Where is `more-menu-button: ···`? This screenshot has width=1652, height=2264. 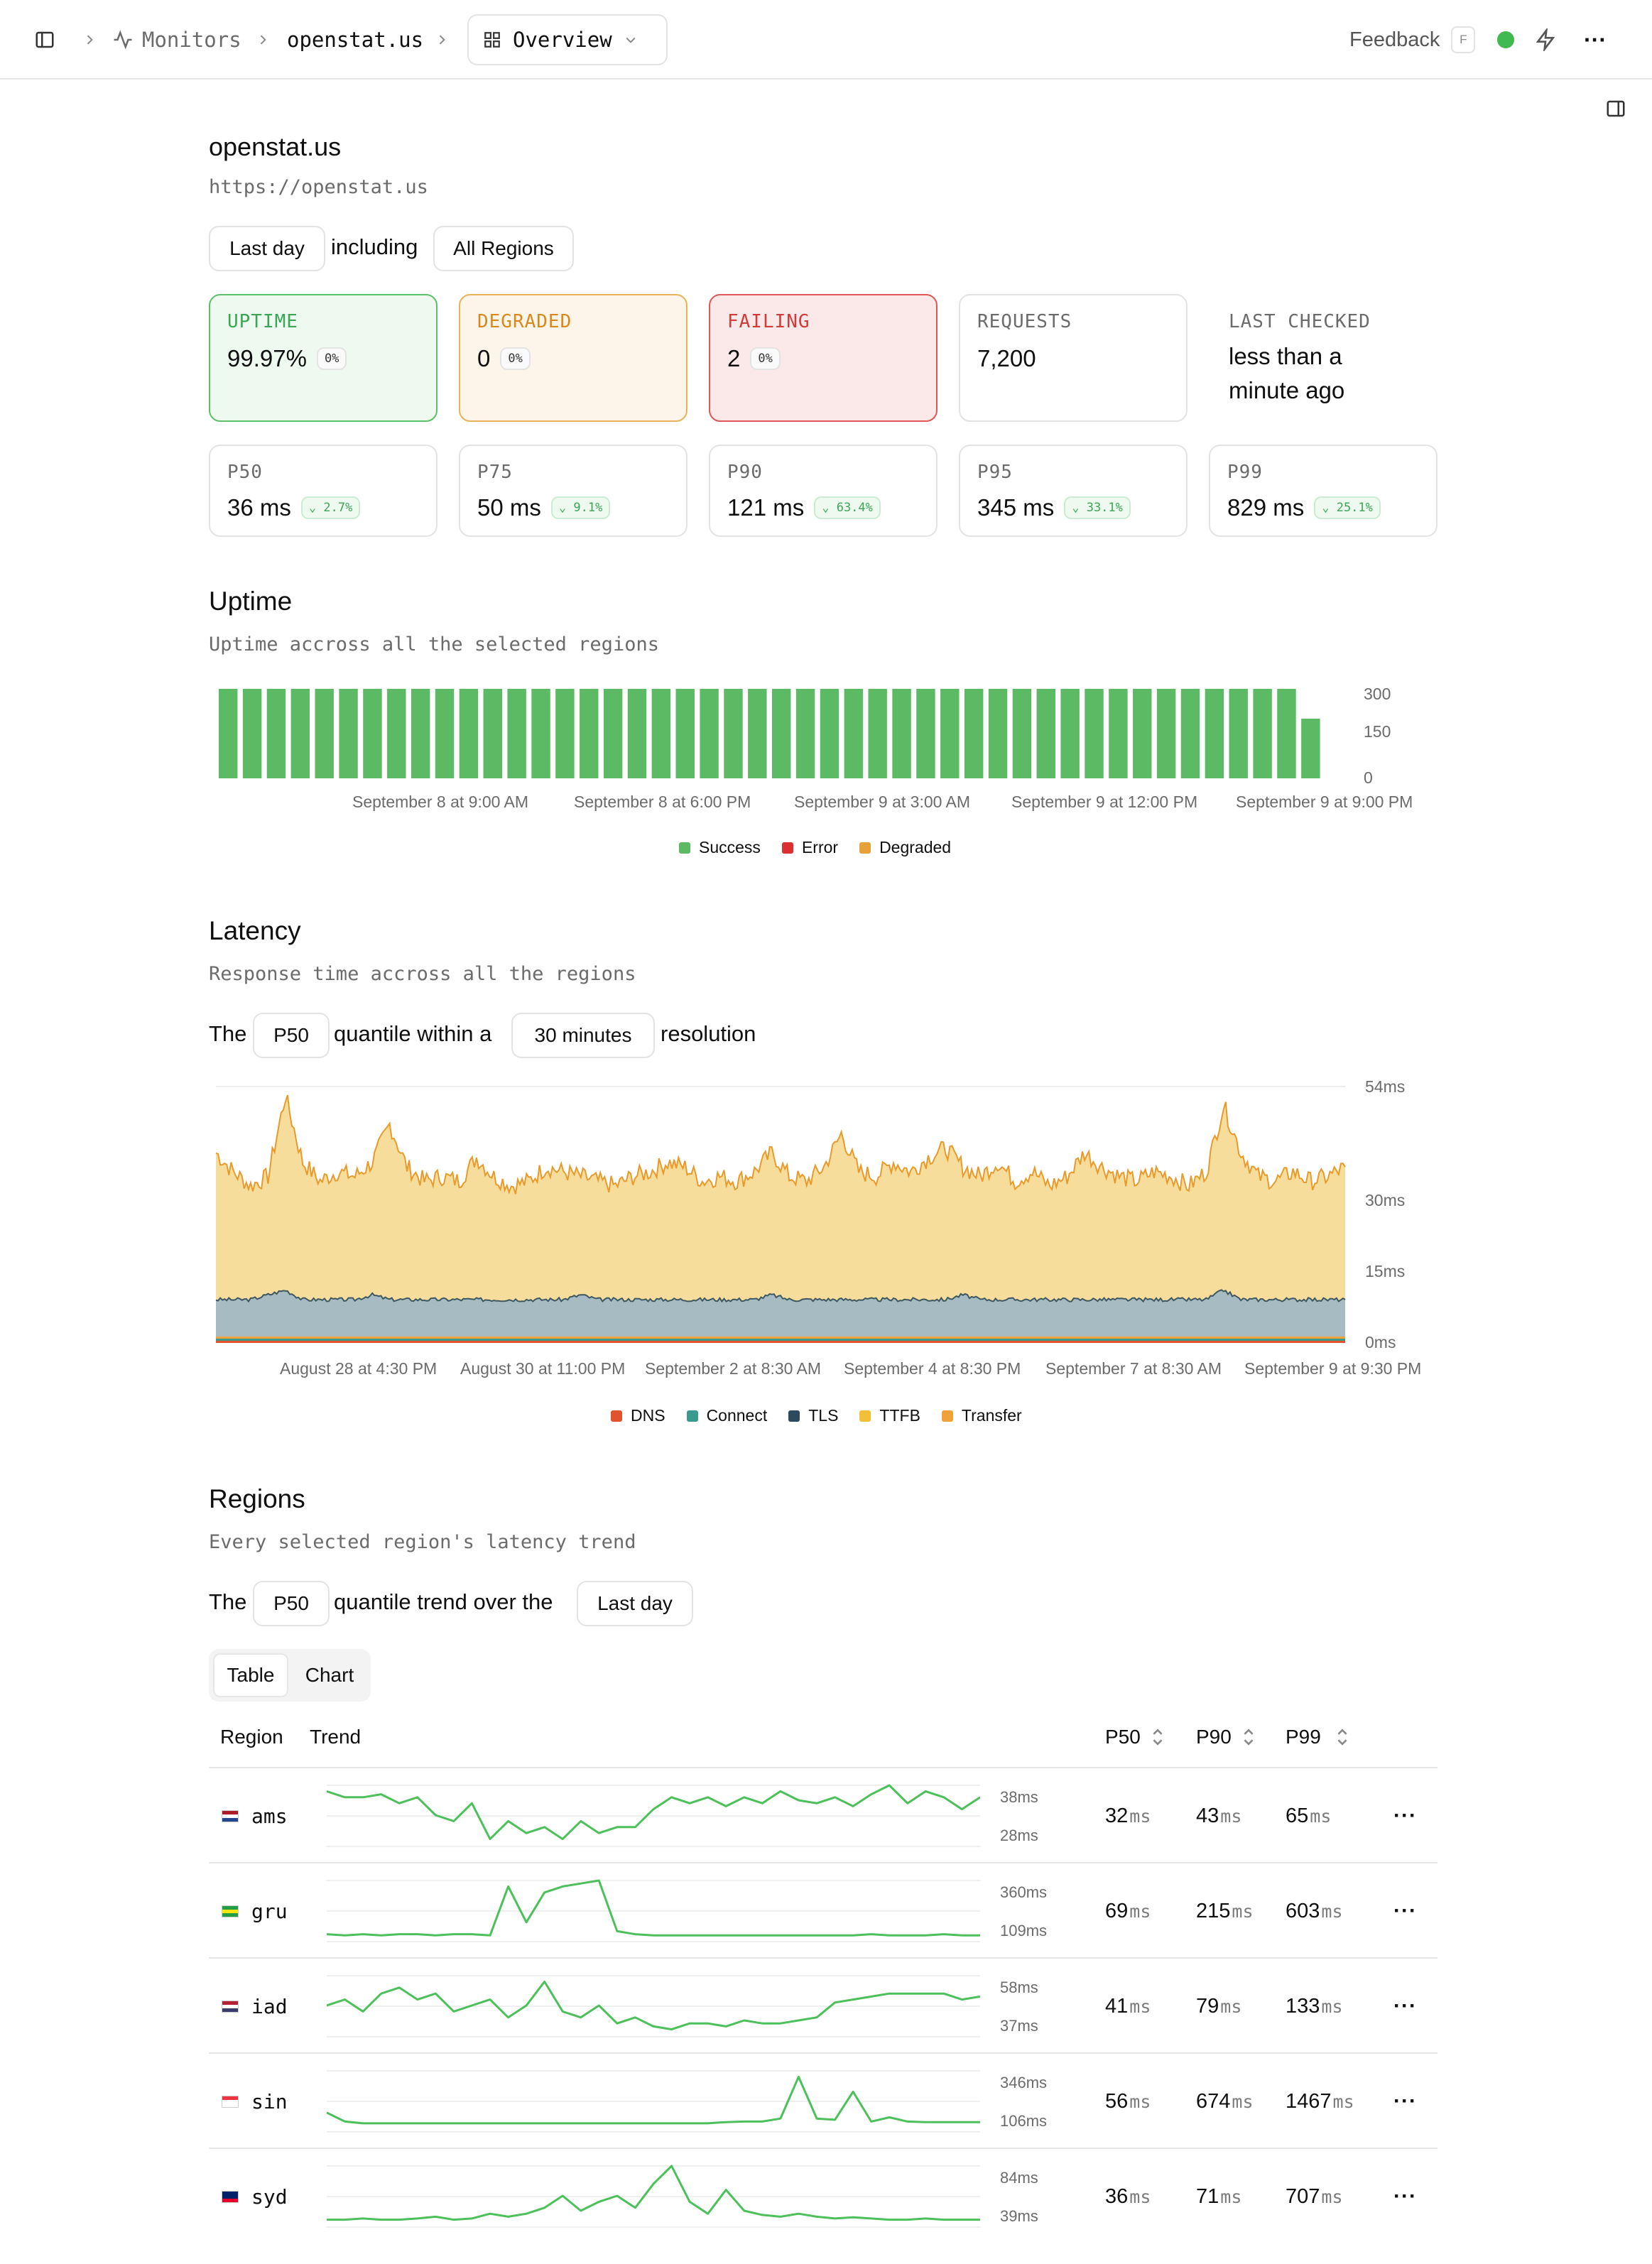
more-menu-button: ··· is located at coordinates (1595, 40).